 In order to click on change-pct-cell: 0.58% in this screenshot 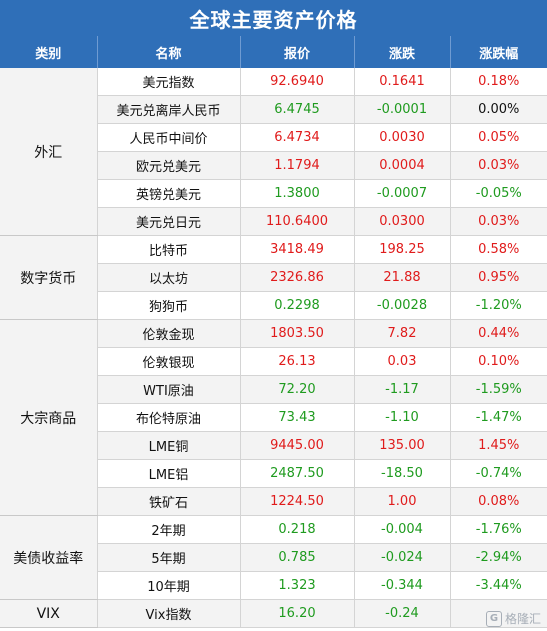, I will do `click(498, 249)`.